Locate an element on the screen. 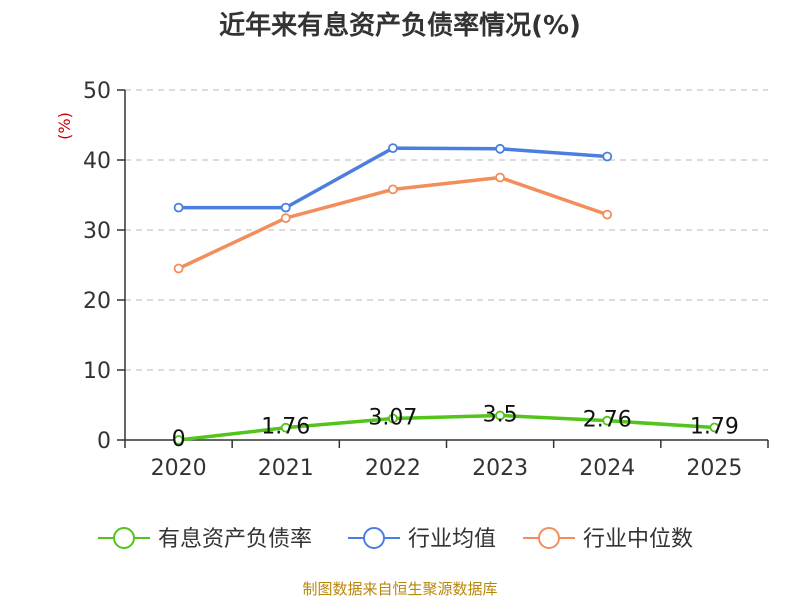 This screenshot has height=600, width=800. y-axis-label: (%) is located at coordinates (64, 126).